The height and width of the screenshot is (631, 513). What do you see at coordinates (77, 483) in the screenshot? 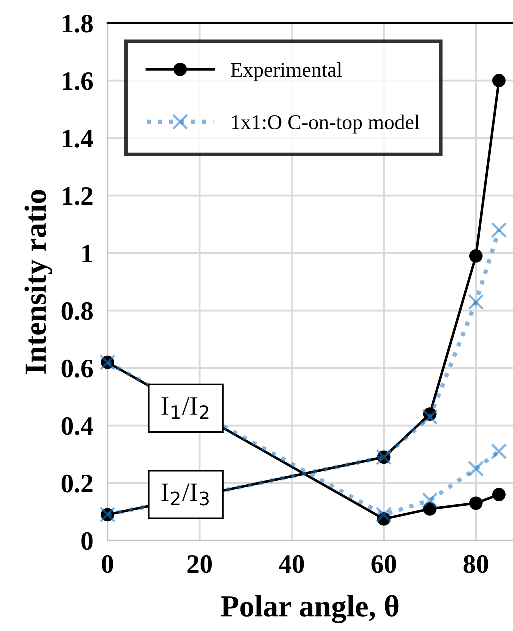
I see `y-tick-label: 0.2` at bounding box center [77, 483].